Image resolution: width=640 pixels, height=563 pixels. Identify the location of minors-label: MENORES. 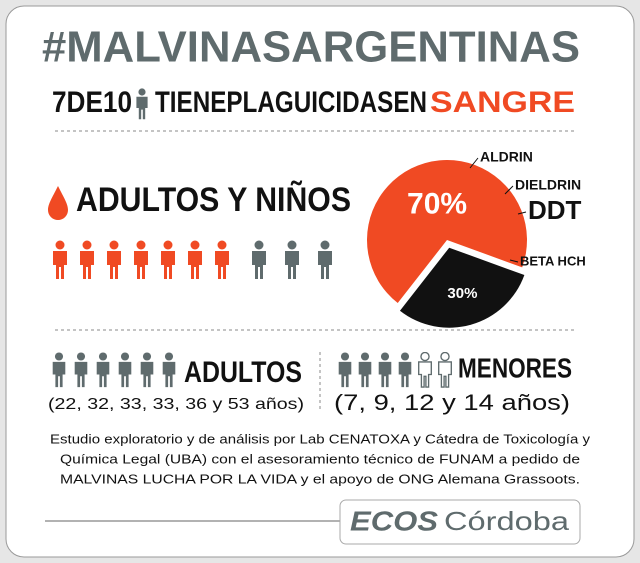
(515, 367).